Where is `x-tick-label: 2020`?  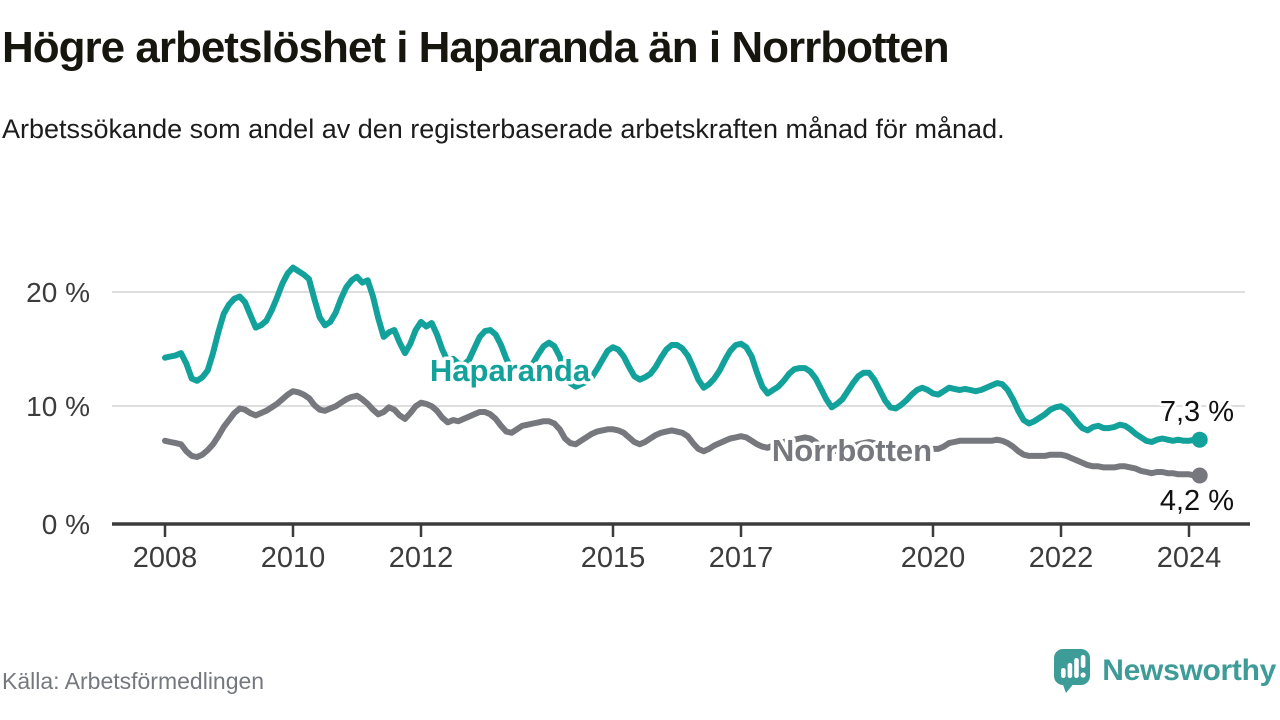
x-tick-label: 2020 is located at coordinates (933, 558).